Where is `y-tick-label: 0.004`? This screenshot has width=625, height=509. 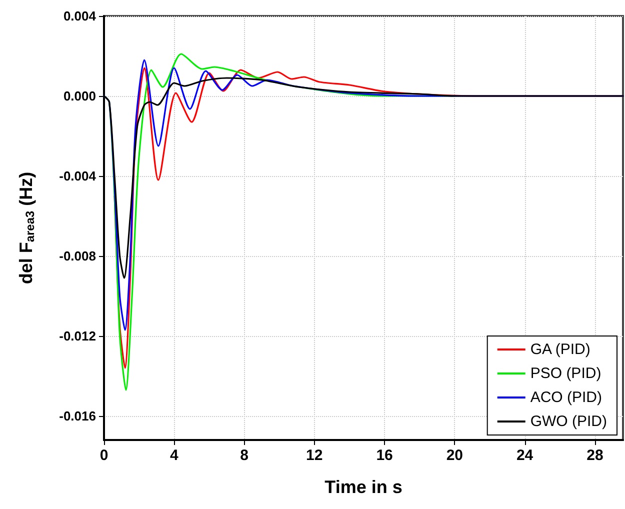
y-tick-label: 0.004 is located at coordinates (80, 16).